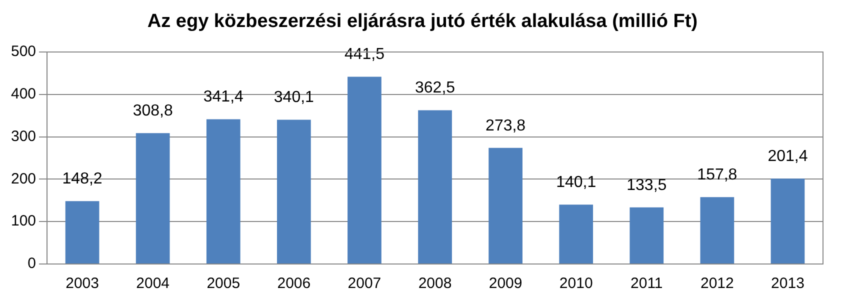  Describe the element at coordinates (23, 179) in the screenshot. I see `y-tick-label: 200` at that location.